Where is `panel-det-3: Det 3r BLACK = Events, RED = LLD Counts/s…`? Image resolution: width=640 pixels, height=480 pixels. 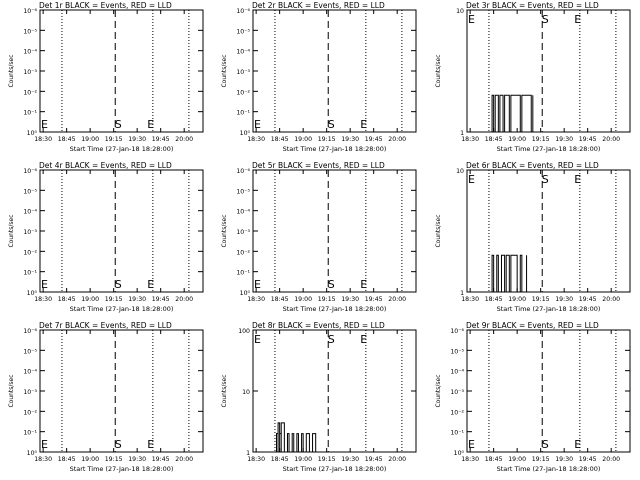
panel-det-3: Det 3r BLACK = Events, RED = LLD Counts/s… is located at coordinates (533, 77).